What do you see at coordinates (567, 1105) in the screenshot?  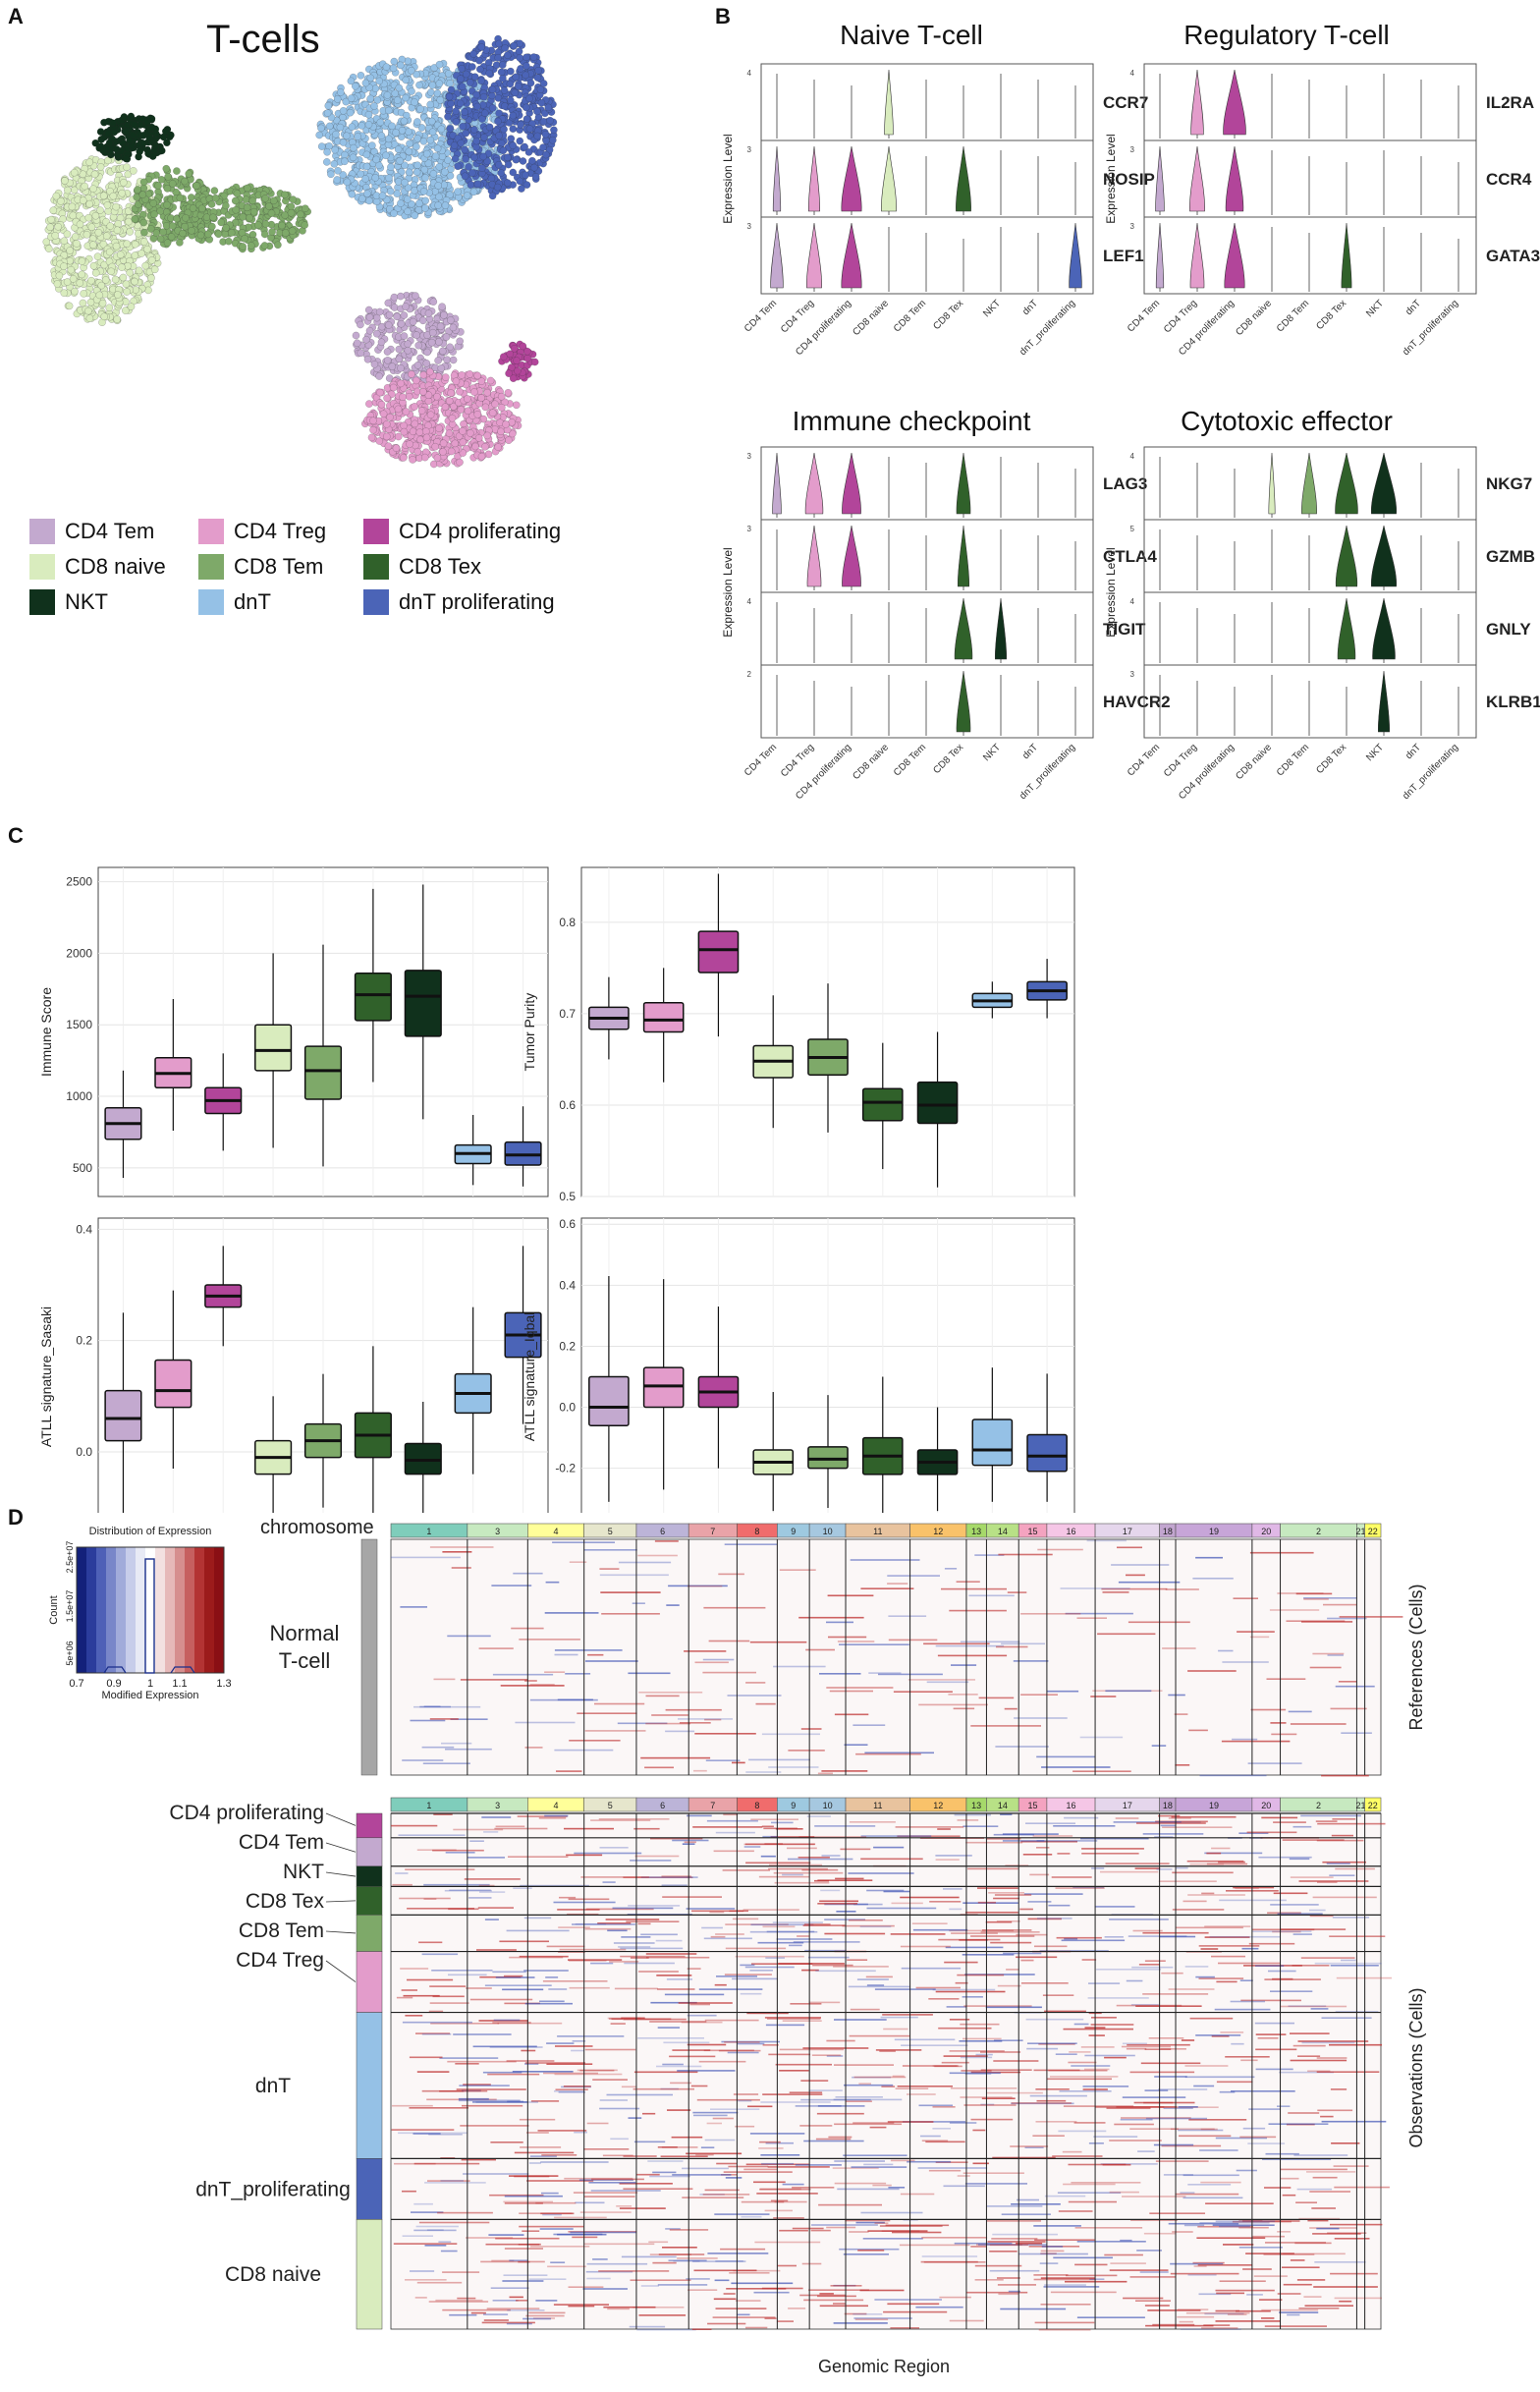 I see `boxplot-ytick: 0.6` at bounding box center [567, 1105].